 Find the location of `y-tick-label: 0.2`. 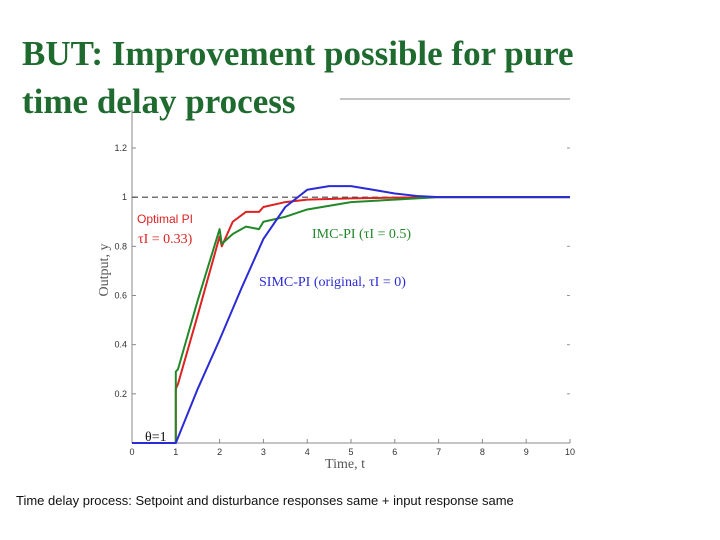

y-tick-label: 0.2 is located at coordinates (120, 394).